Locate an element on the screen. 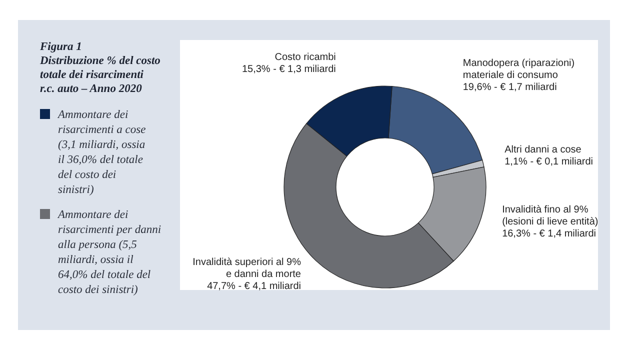 Image resolution: width=626 pixels, height=344 pixels. slice-label: Invalidità superiori al 9% e danni da morte is located at coordinates (247, 268).